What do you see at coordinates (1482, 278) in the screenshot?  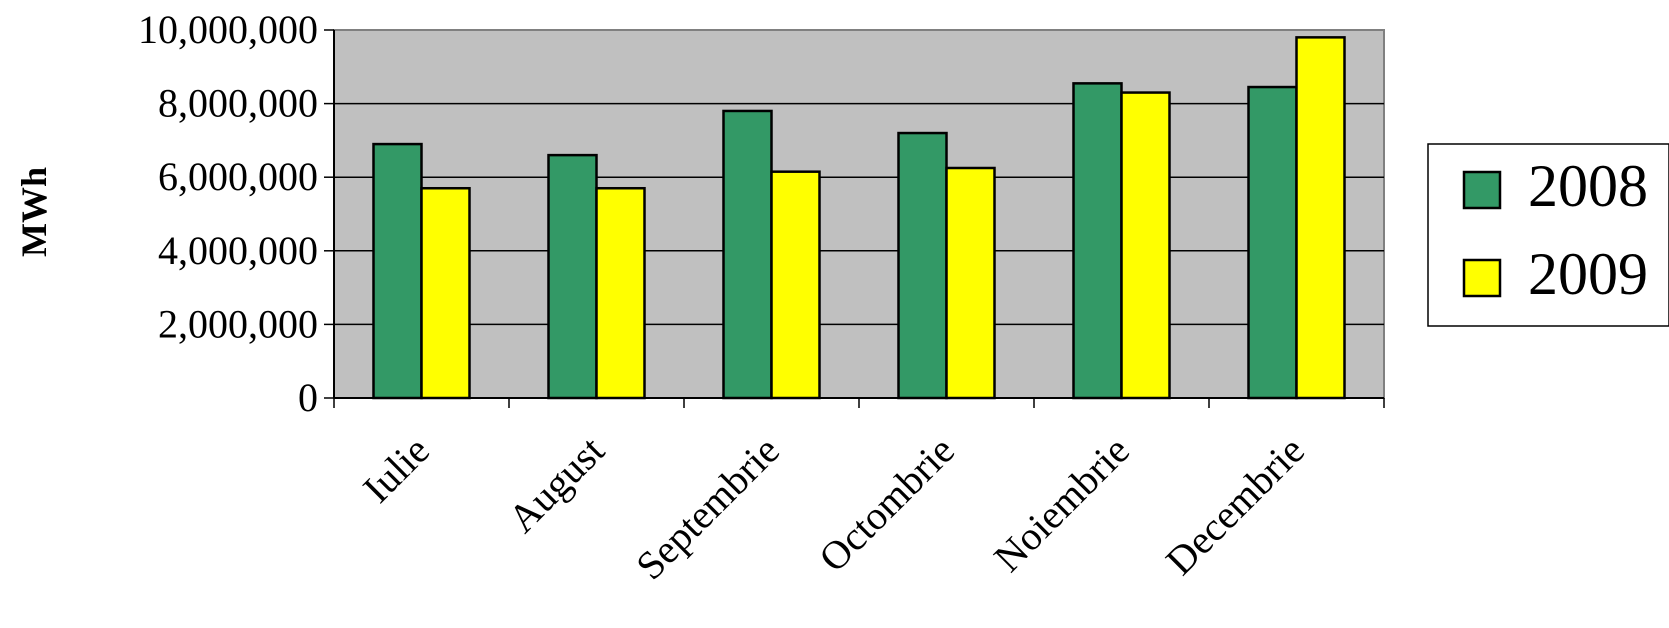 I see `legend-swatch-2009` at bounding box center [1482, 278].